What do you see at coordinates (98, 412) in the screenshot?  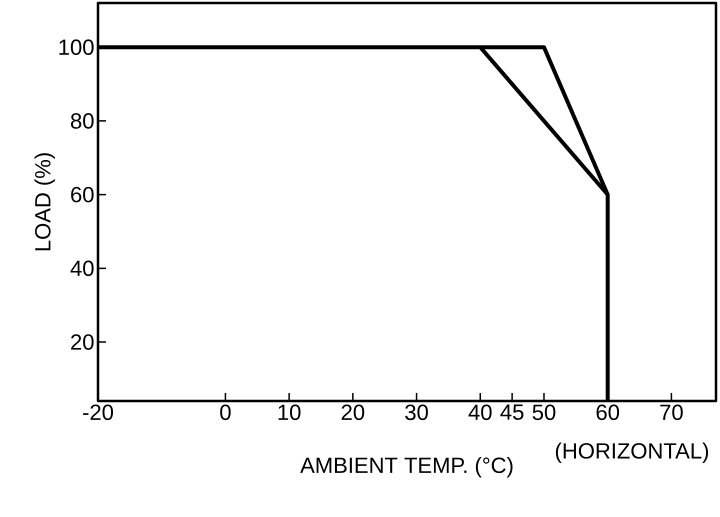 I see `x-tick-label: -20` at bounding box center [98, 412].